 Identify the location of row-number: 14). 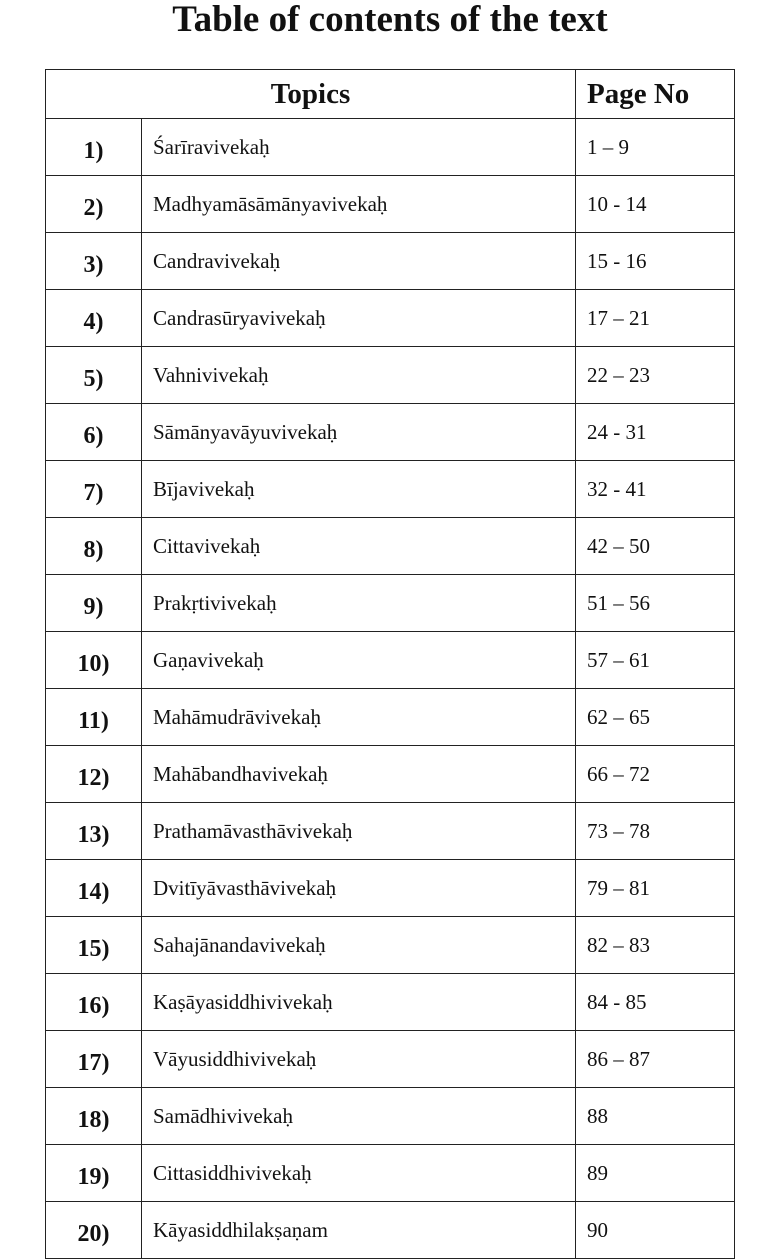
(93, 888).